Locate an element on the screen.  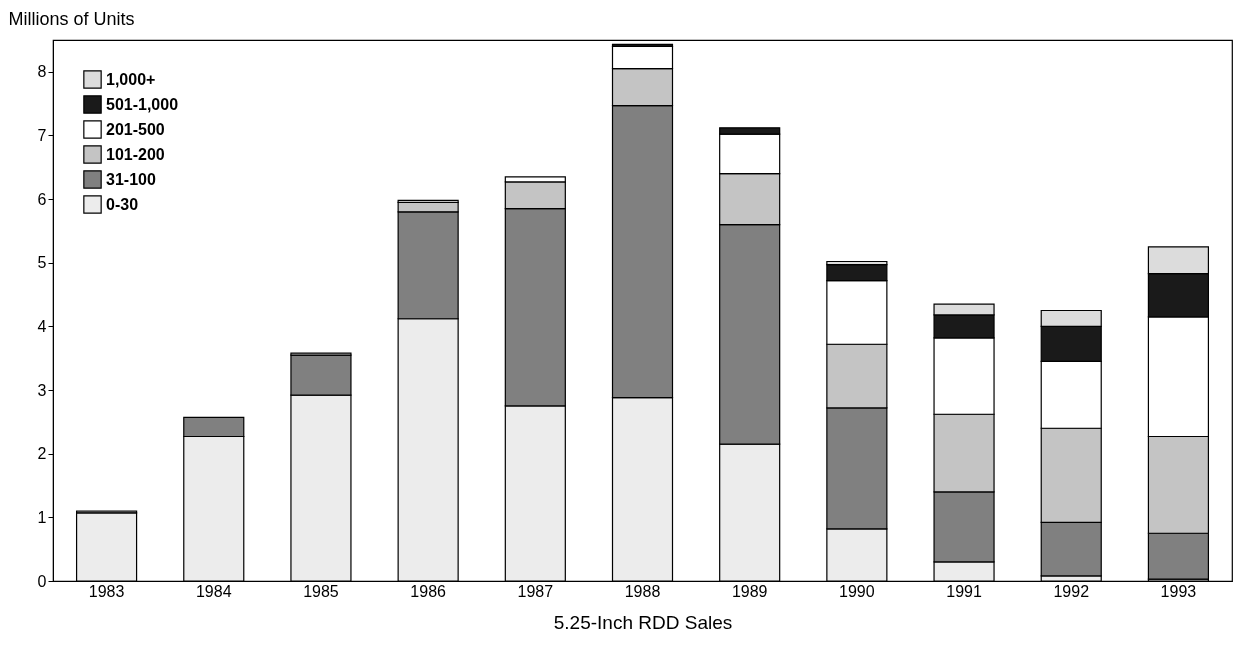
legend-label: 31-100 is located at coordinates (131, 179).